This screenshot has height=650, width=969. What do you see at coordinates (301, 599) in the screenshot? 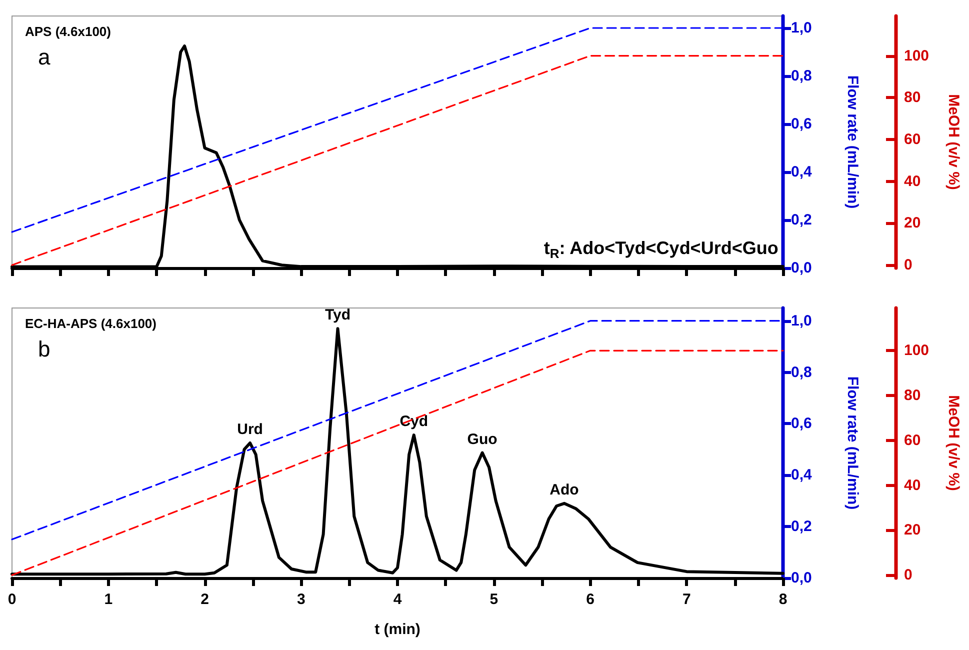
I see `x-tick-label: 3` at bounding box center [301, 599].